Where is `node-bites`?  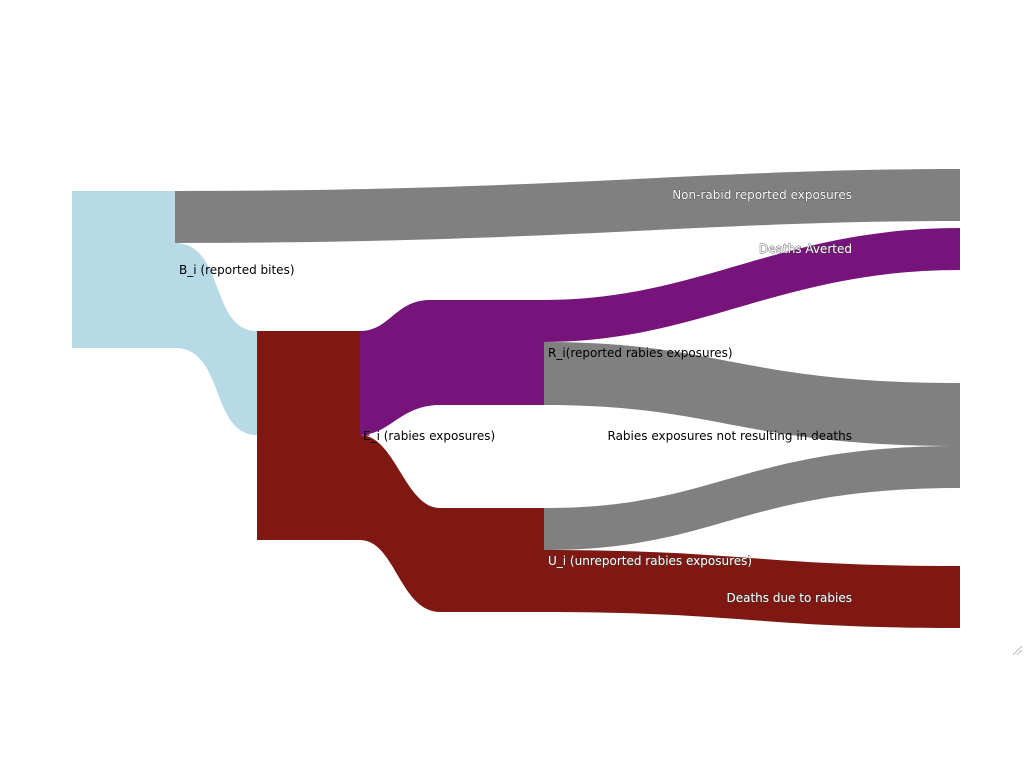 node-bites is located at coordinates (123, 269).